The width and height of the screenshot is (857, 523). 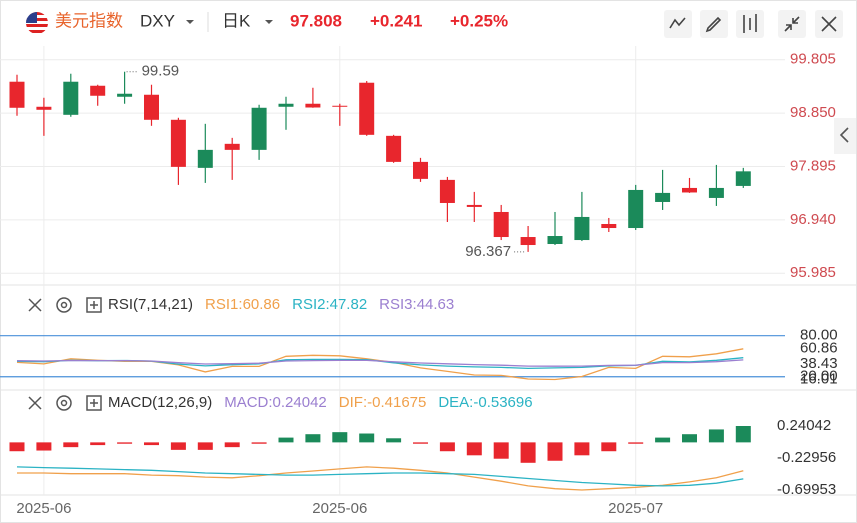 I want to click on rsi-line, so click(x=380, y=363).